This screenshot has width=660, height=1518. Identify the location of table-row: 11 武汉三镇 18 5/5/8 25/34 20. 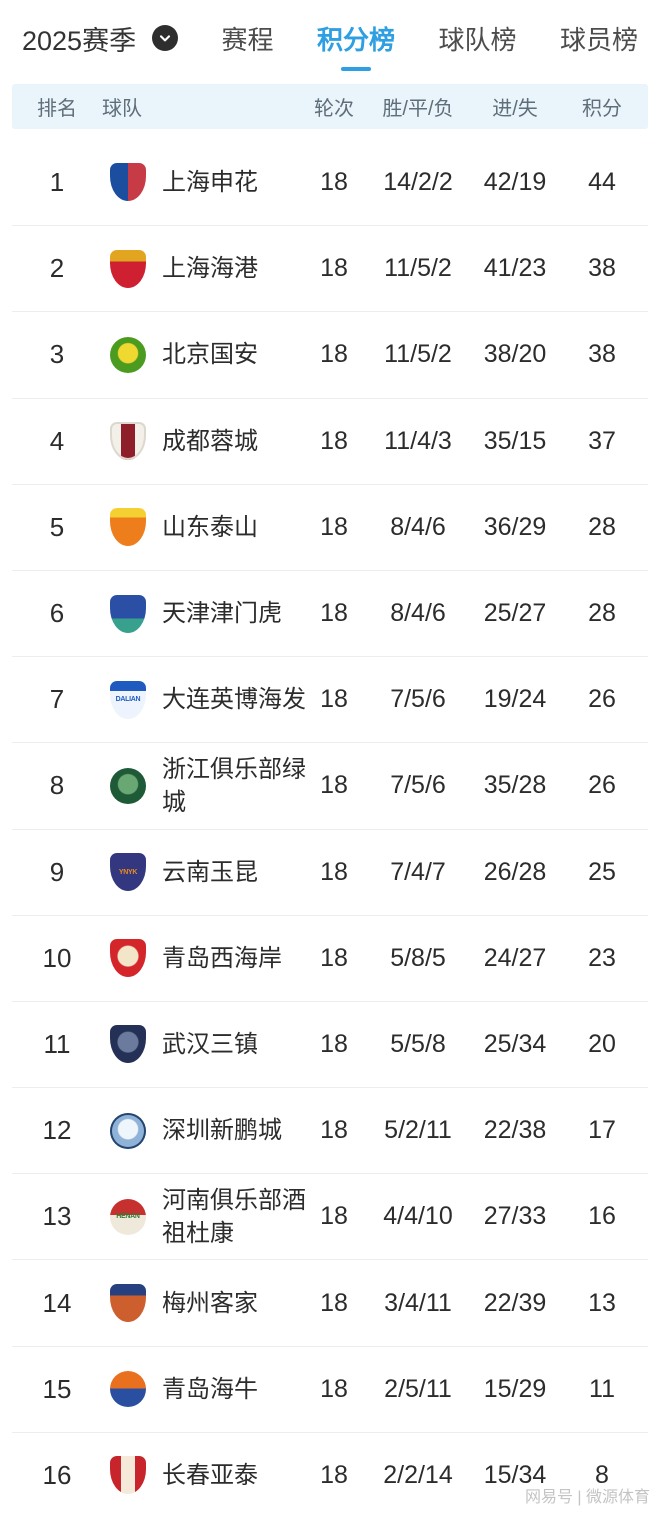
(330, 1043).